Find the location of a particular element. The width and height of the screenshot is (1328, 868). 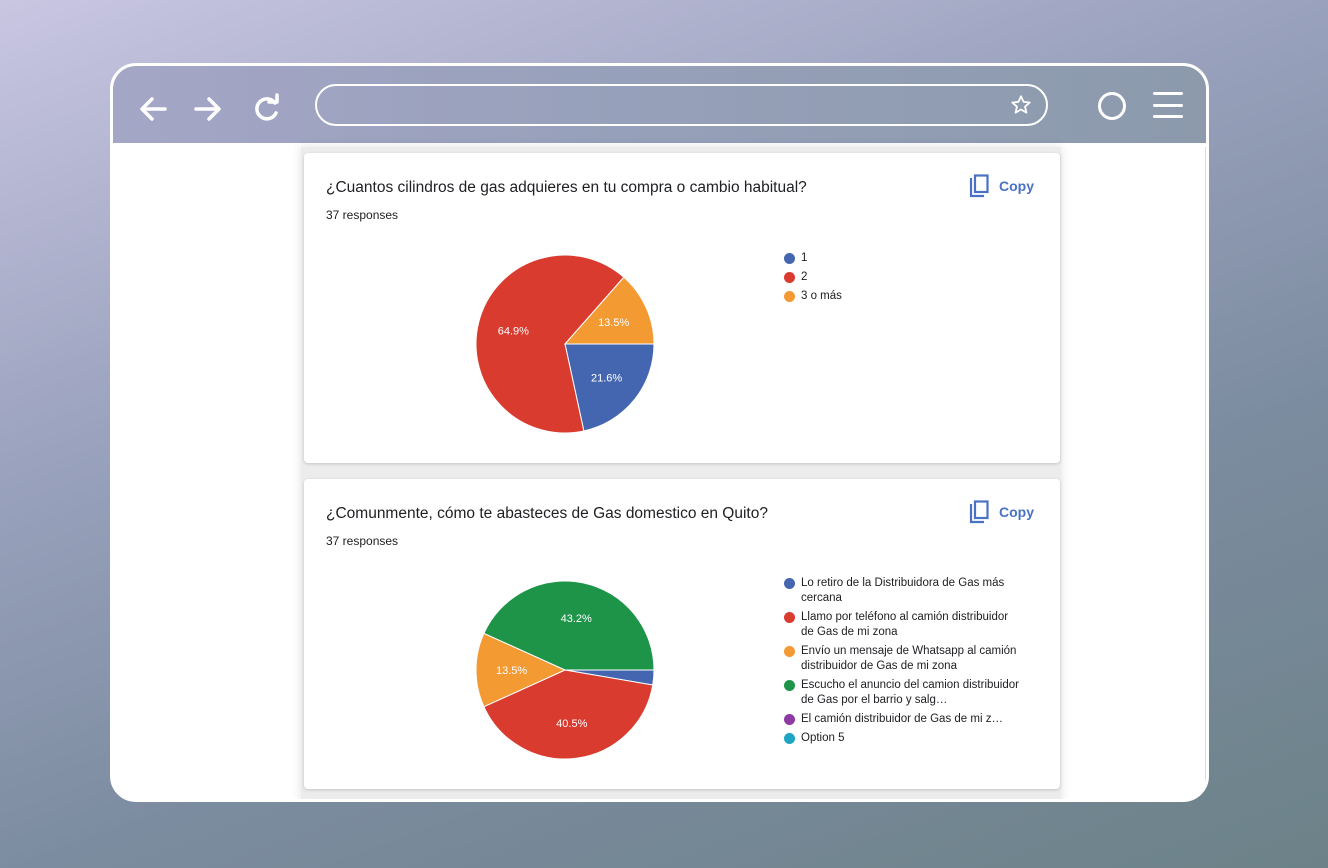

slice-label: 43.2% is located at coordinates (576, 619).